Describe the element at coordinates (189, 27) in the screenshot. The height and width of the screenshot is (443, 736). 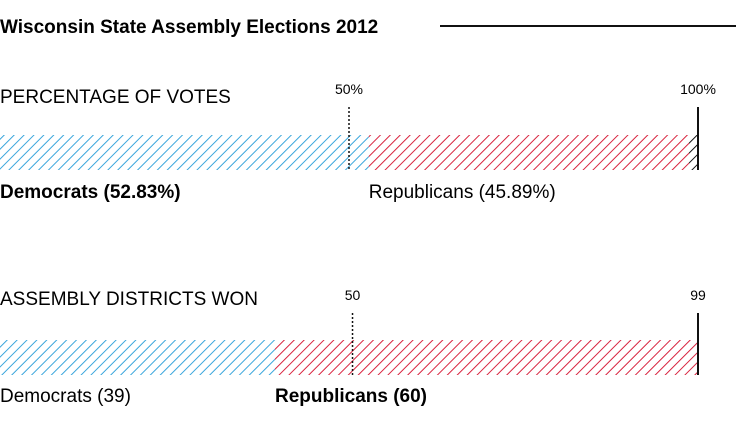
I see `chart-title: Wisconsin State Assembly Elections 2012` at that location.